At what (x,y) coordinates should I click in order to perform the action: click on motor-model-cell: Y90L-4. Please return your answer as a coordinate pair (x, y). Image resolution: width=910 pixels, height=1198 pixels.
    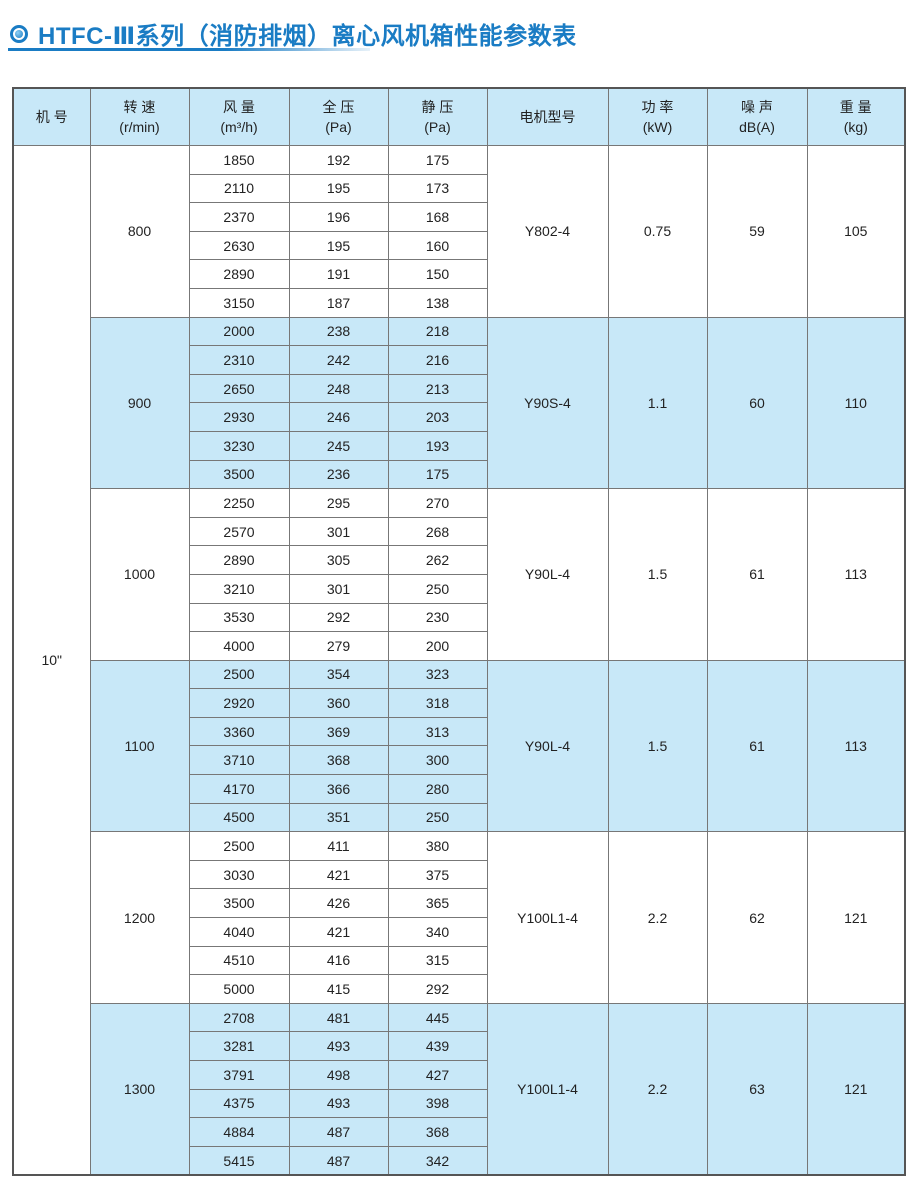
    Looking at the image, I should click on (547, 746).